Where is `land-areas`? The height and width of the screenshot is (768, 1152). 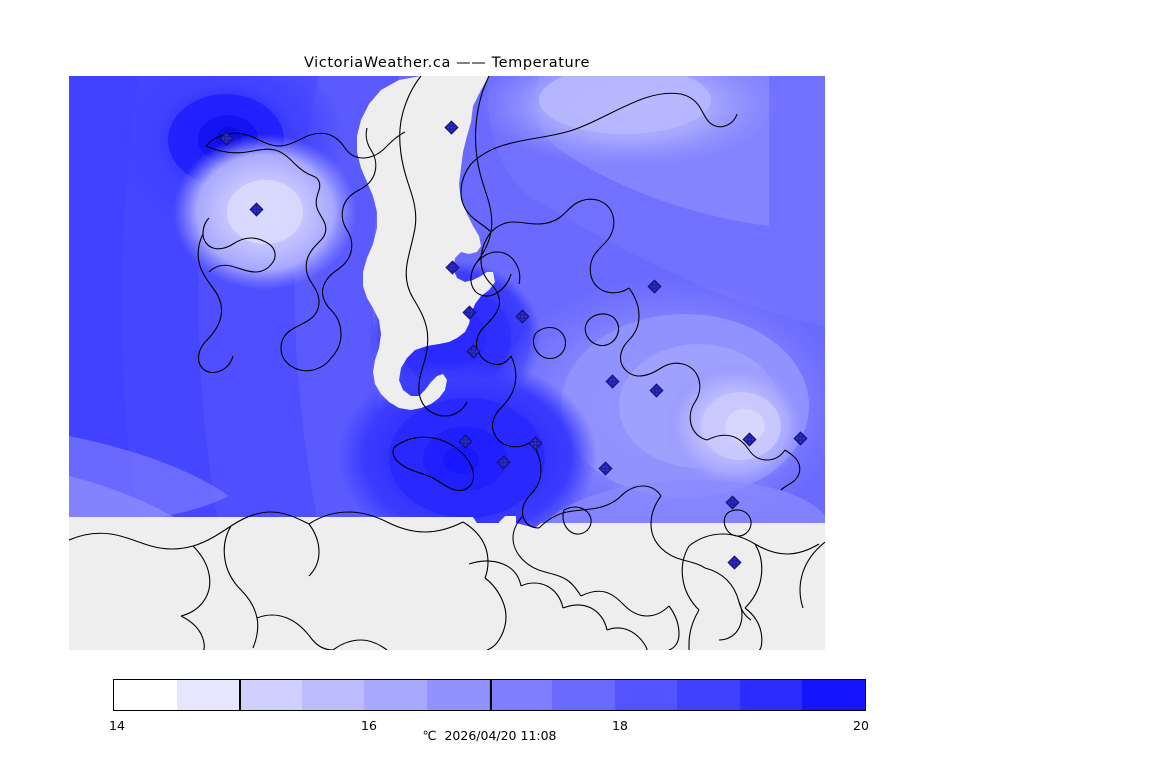 land-areas is located at coordinates (426, 243).